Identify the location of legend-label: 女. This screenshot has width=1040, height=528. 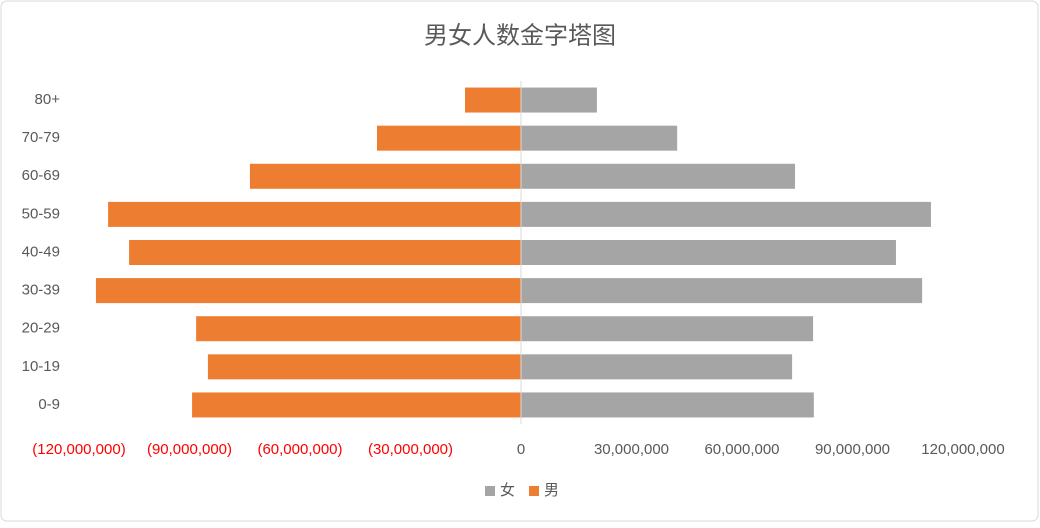
(507, 490).